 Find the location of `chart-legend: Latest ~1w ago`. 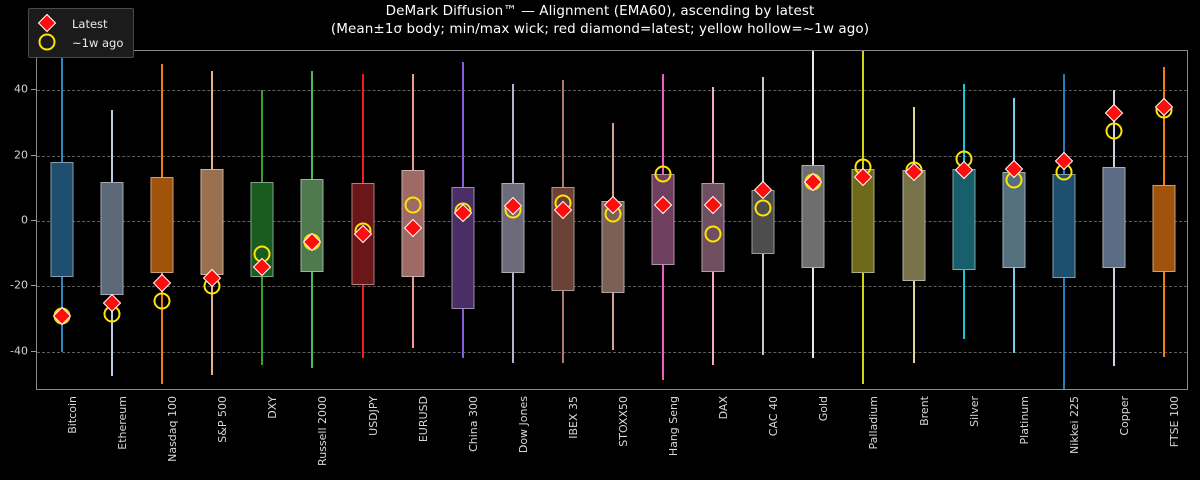

chart-legend: Latest ~1w ago is located at coordinates (81, 33).